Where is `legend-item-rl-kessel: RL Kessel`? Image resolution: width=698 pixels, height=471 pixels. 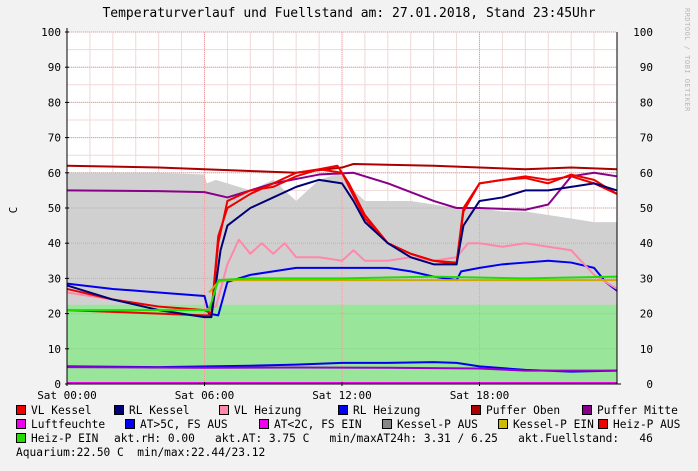 legend-item-rl-kessel: RL Kessel is located at coordinates (152, 410).